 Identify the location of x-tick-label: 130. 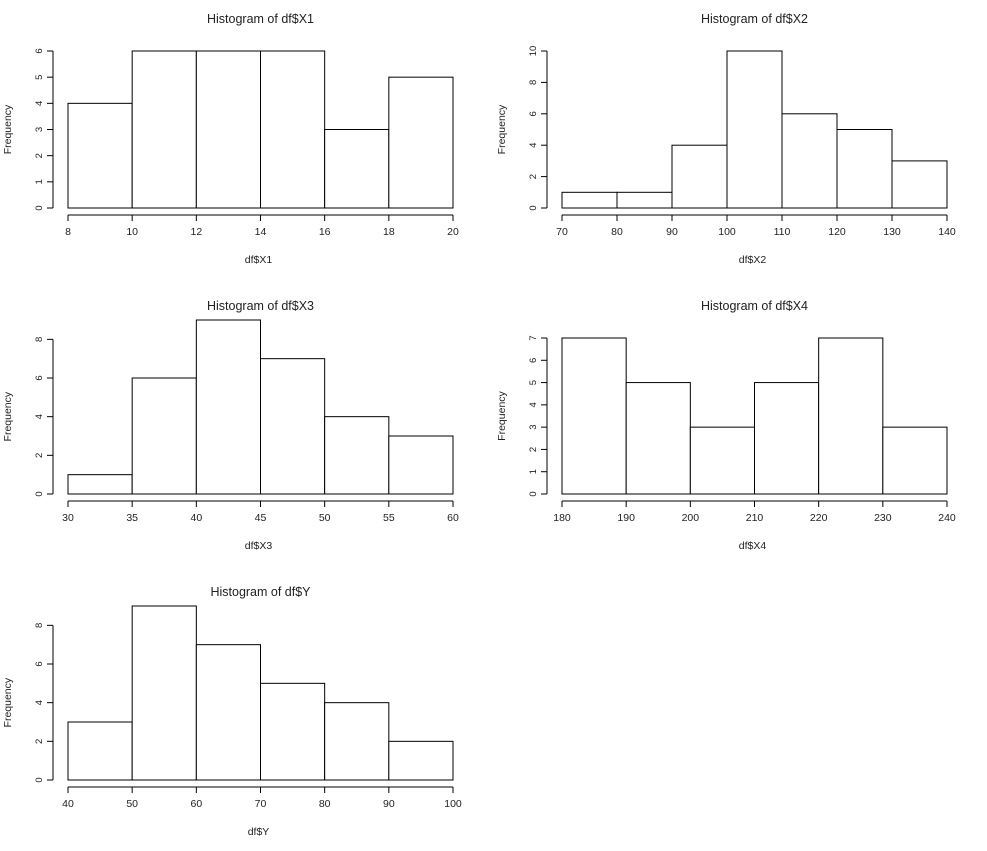
(892, 232).